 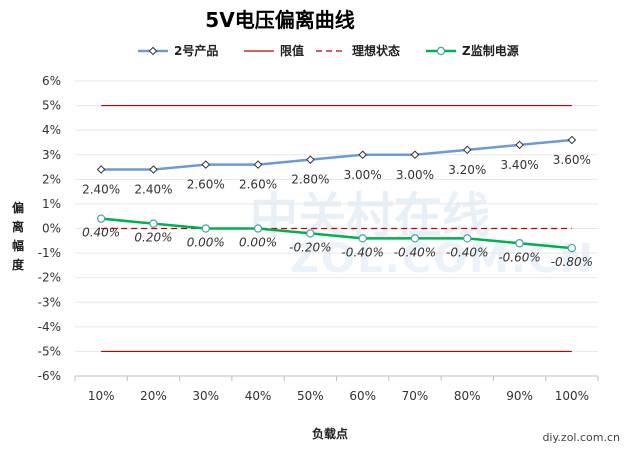 I want to click on x-tick-label: 100%, so click(x=572, y=396).